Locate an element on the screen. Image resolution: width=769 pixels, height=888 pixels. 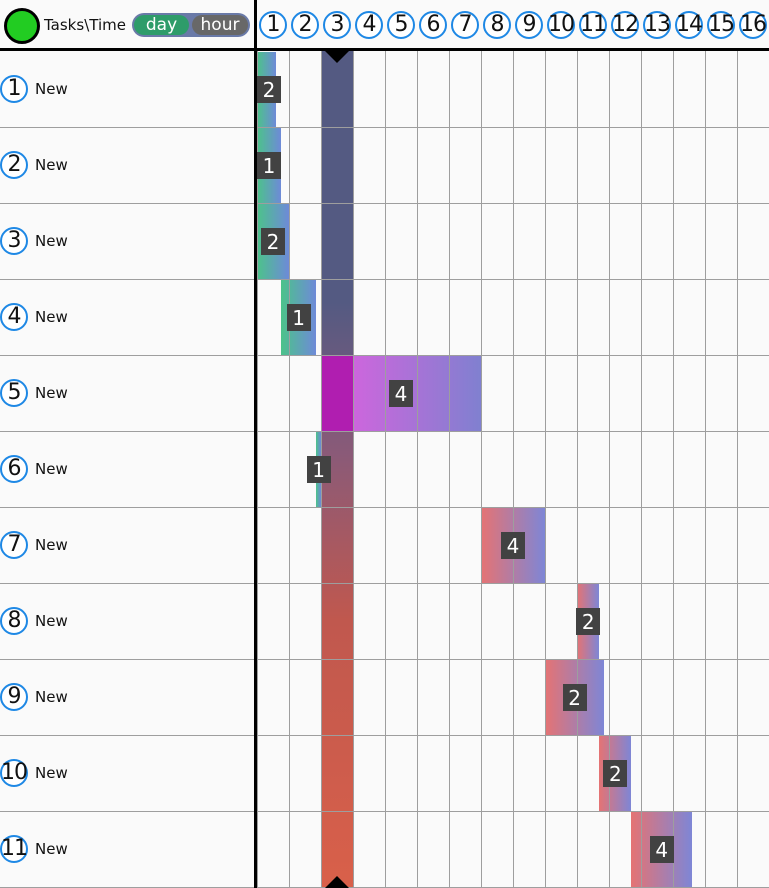
task-number: 5 is located at coordinates (14, 393).